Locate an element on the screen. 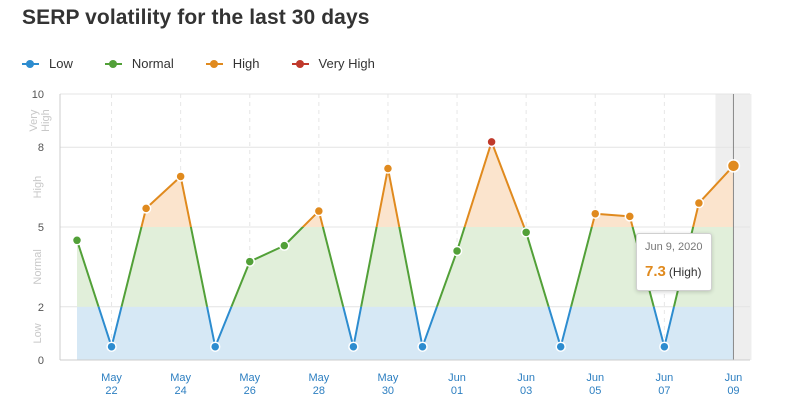 The image size is (790, 417). y-tick-label: 0 is located at coordinates (41, 361).